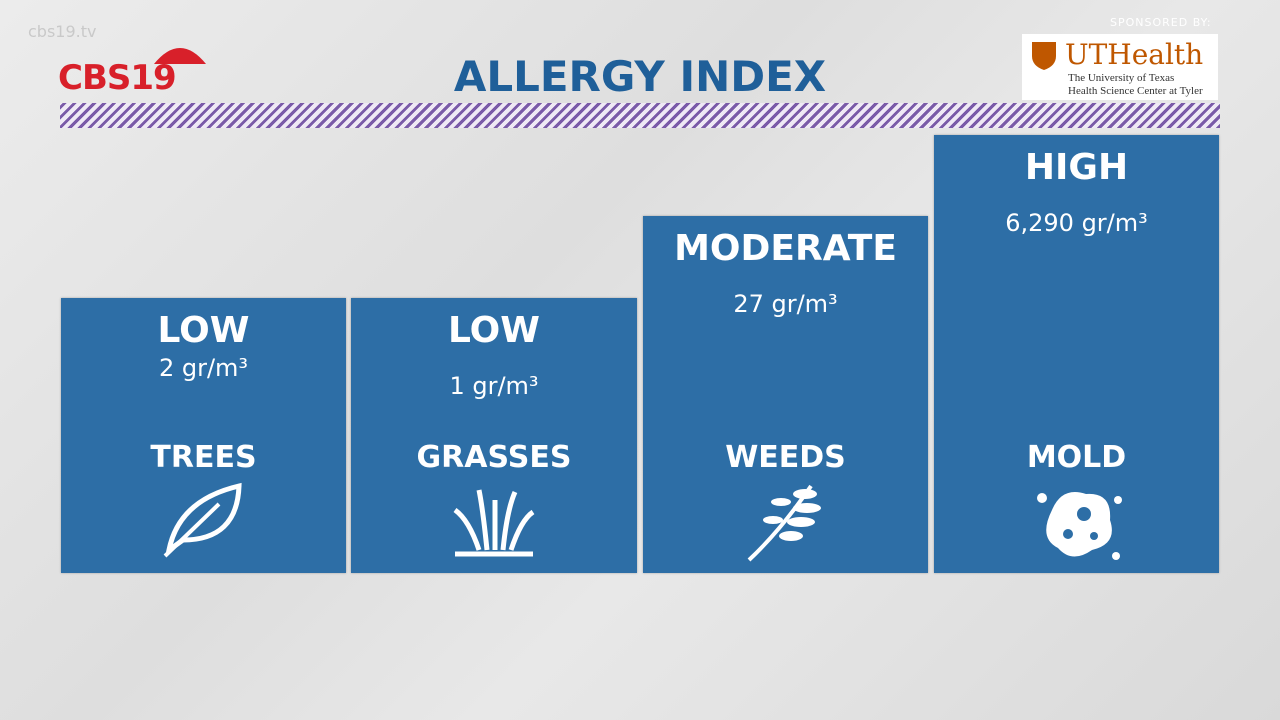 This screenshot has width=1280, height=720. I want to click on amount: 2 gr/m³, so click(203, 368).